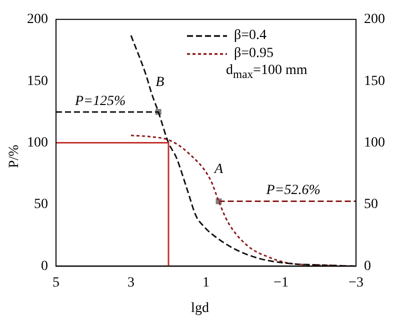 Image resolution: width=400 pixels, height=328 pixels. Describe the element at coordinates (37, 81) in the screenshot. I see `y-tick-label: 150` at that location.